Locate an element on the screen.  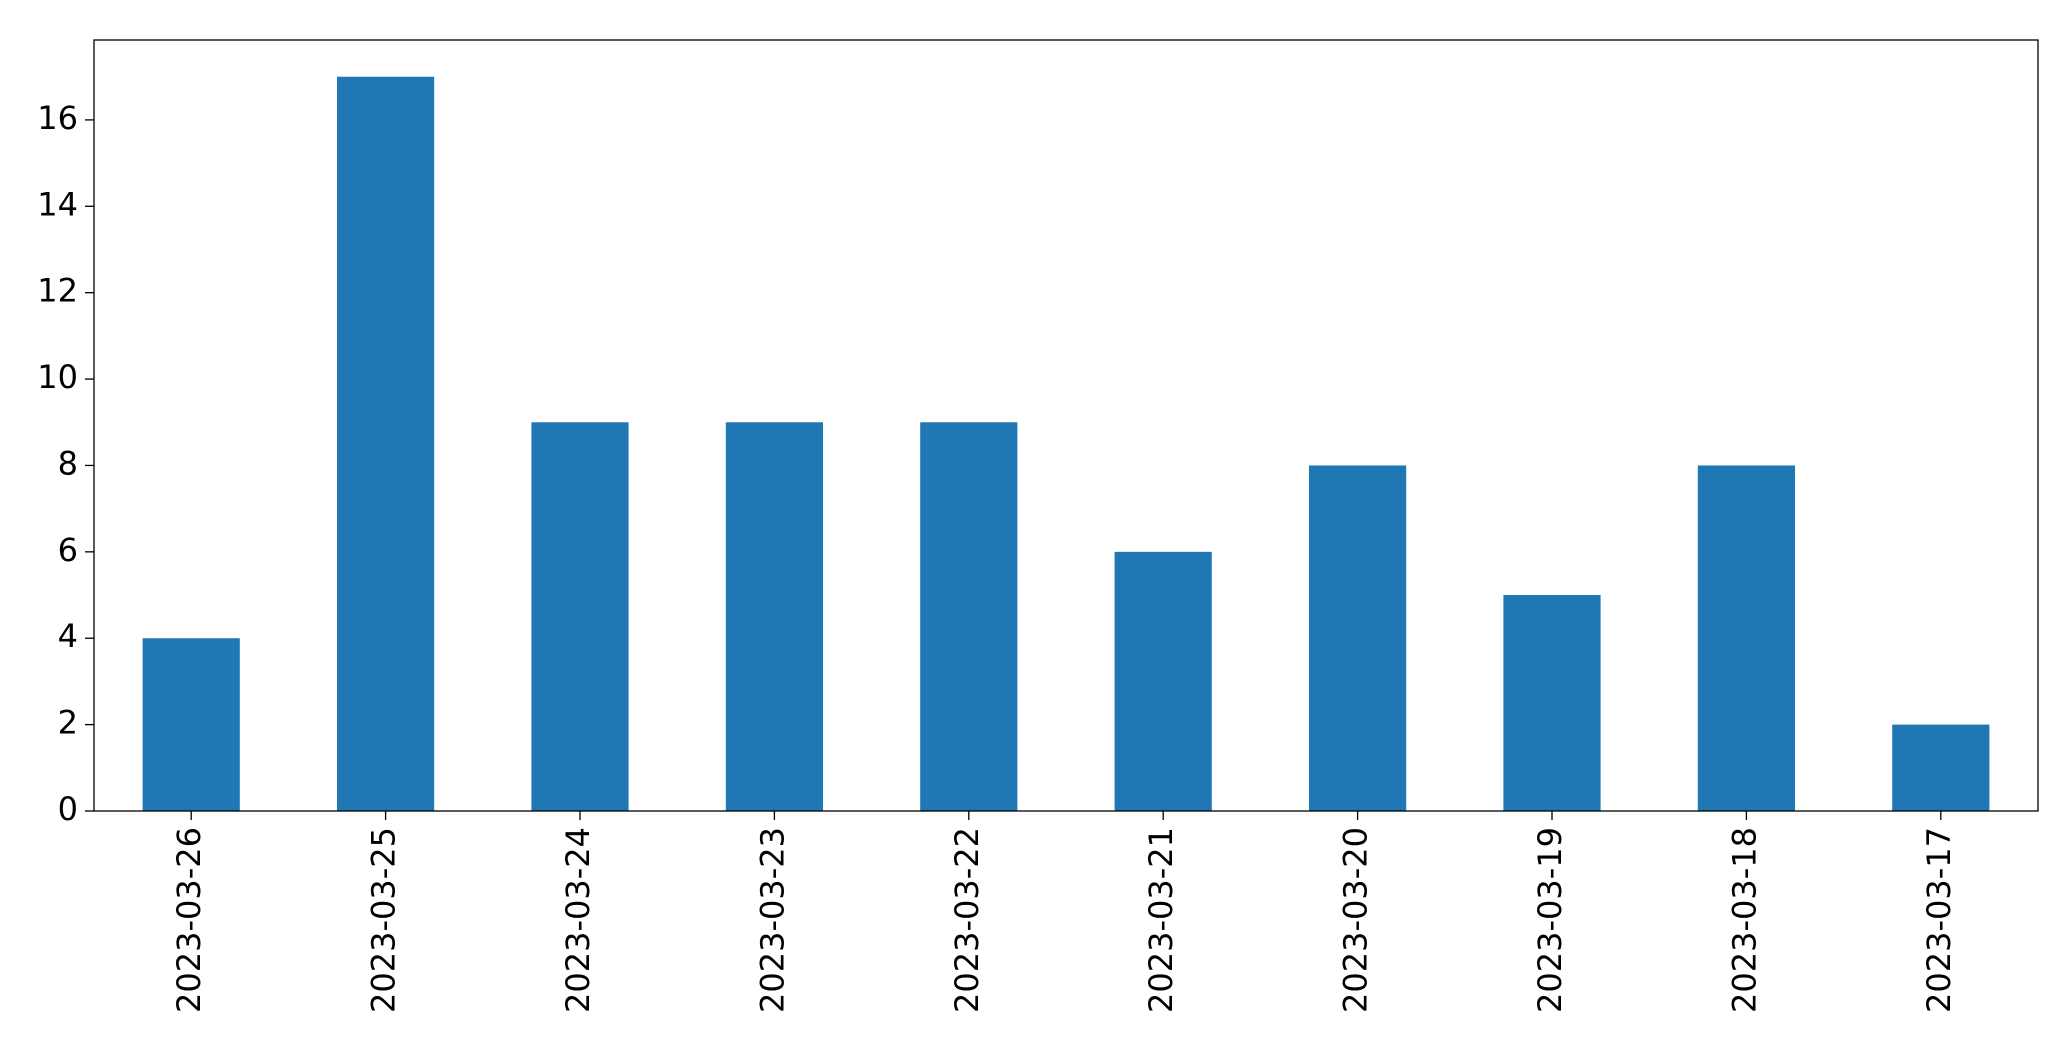
y-tick-label: 8 is located at coordinates (68, 463).